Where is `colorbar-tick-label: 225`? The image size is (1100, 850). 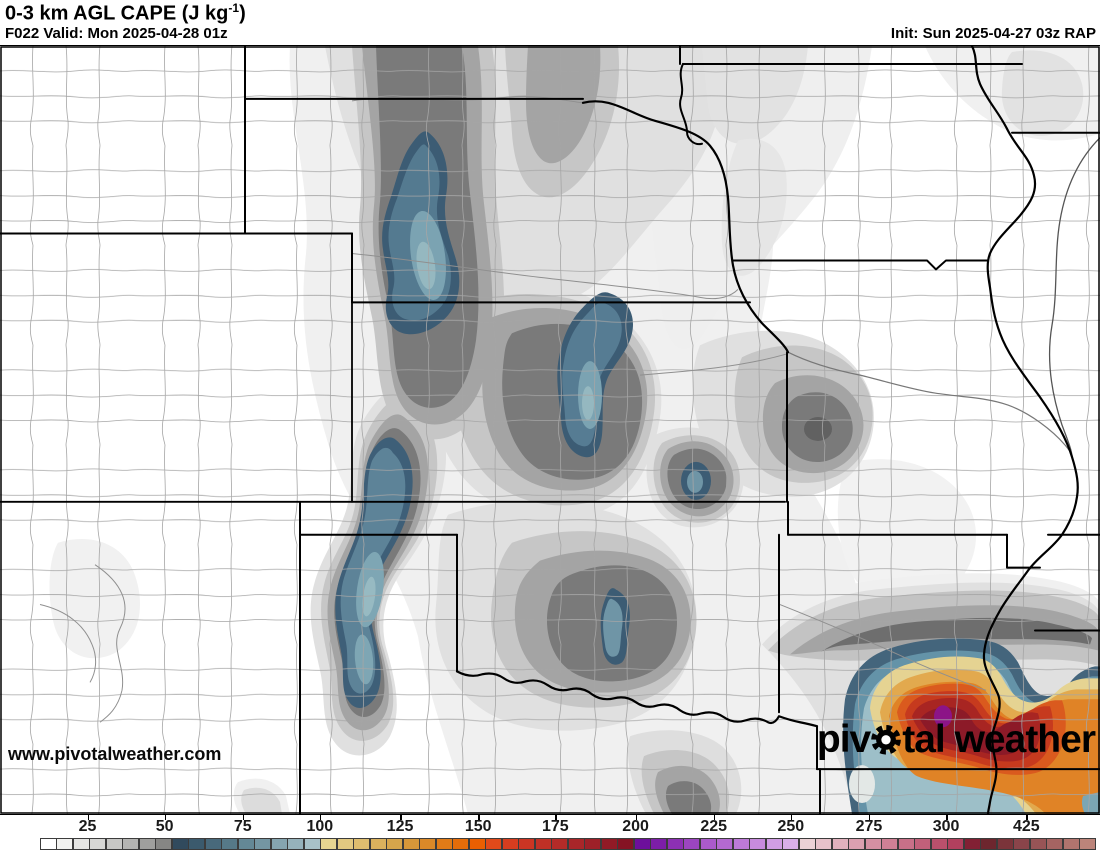
colorbar-tick-label: 225 is located at coordinates (714, 826).